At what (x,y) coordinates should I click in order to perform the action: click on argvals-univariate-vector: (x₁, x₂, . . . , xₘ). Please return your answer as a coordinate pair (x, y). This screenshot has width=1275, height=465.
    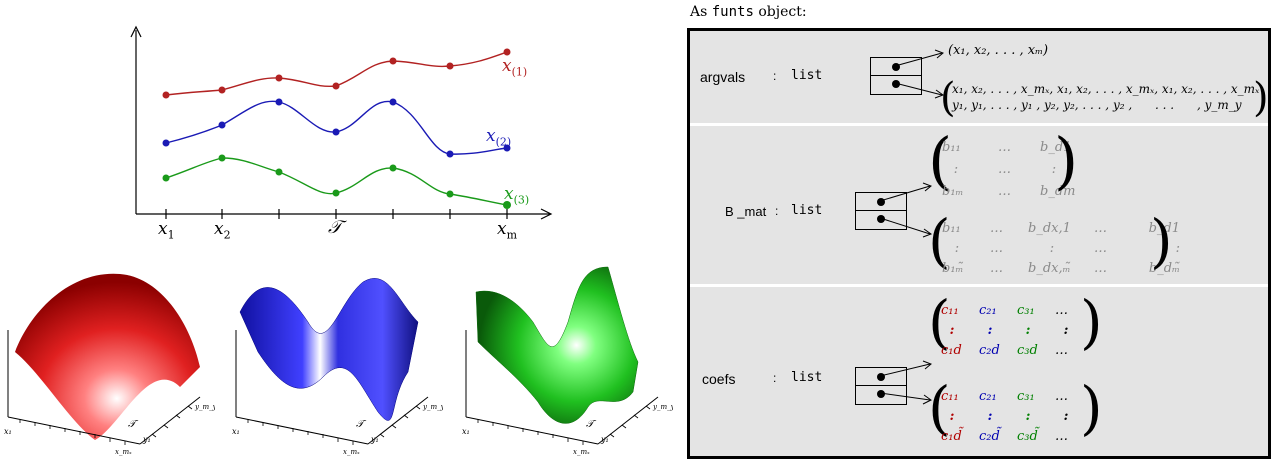
    Looking at the image, I should click on (998, 50).